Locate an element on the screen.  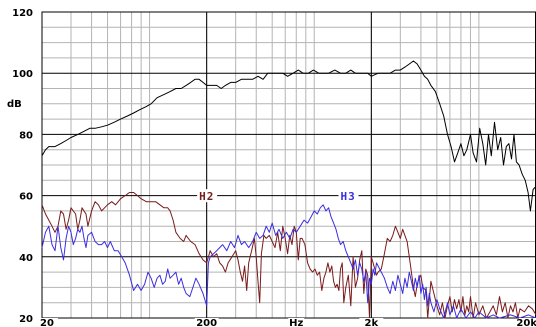
series-labels: H2 H3 is located at coordinates (278, 196).